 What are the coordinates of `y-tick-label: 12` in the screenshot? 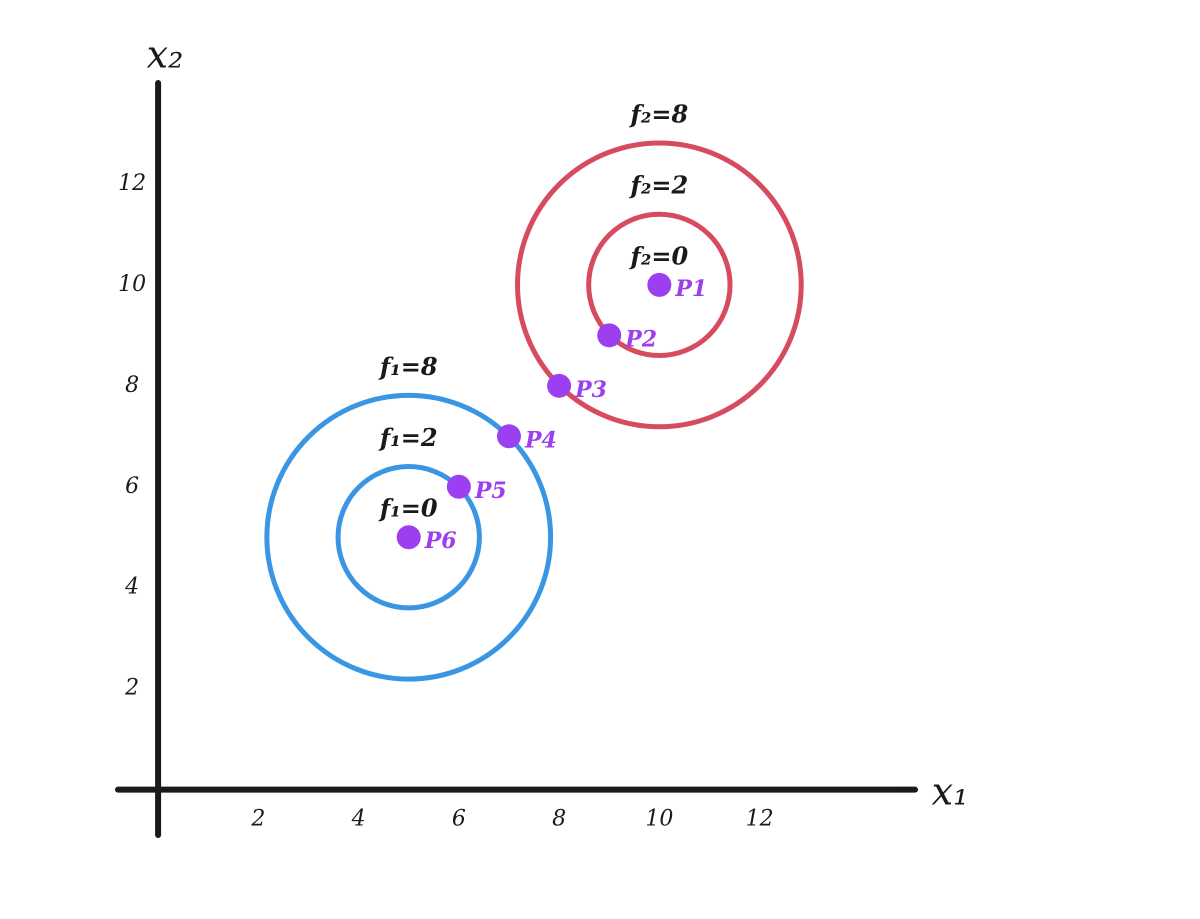 It's located at (132, 183).